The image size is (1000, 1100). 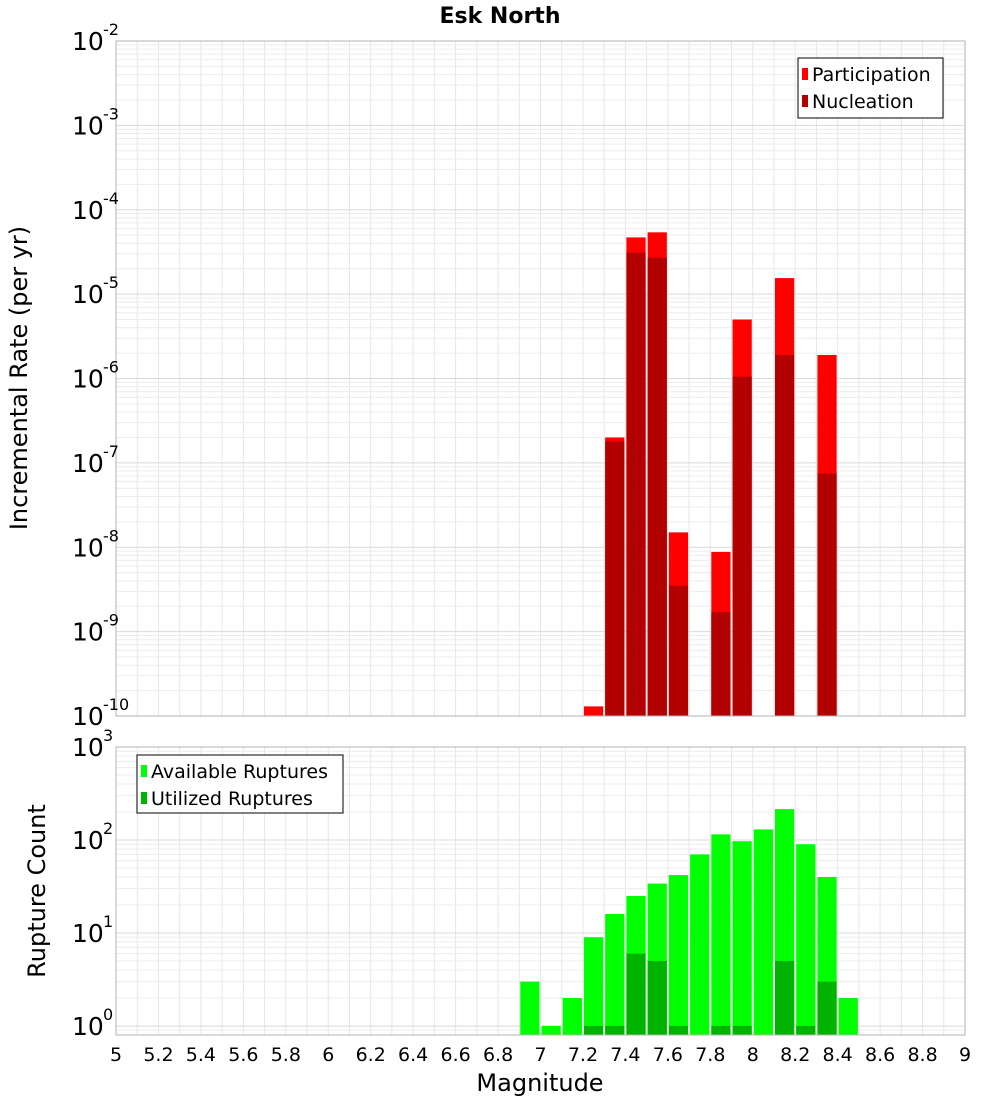 I want to click on chart-title: Esk North, so click(x=500, y=16).